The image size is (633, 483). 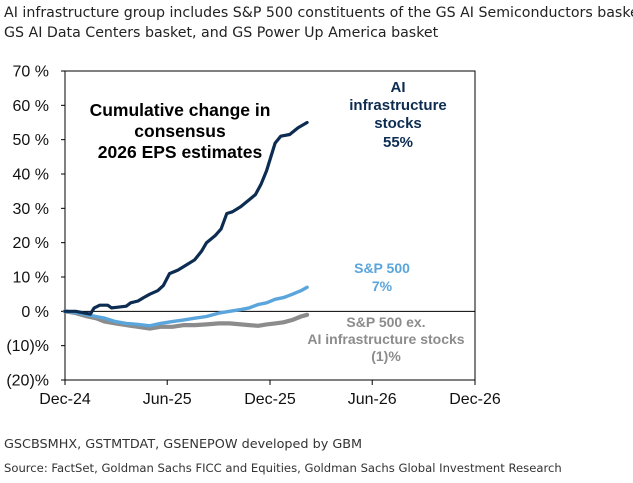 I want to click on series-label: AI infrastructure stocks, so click(x=385, y=339).